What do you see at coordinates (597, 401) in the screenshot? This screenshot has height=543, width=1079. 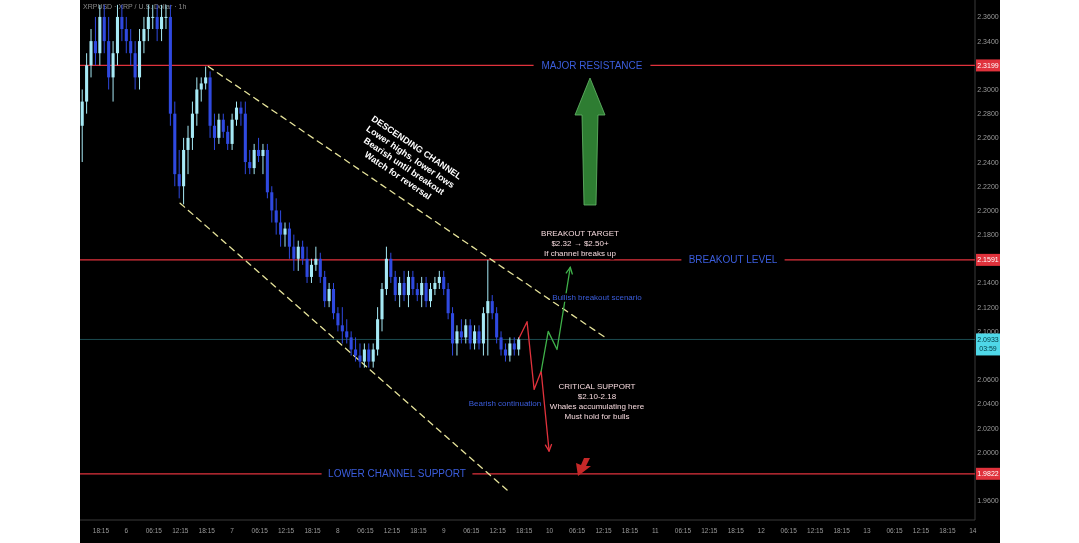 I see `annotation: CRITICAL SUPPORT $2.10-2.18 Whales accumulating here Must hold for bulls` at bounding box center [597, 401].